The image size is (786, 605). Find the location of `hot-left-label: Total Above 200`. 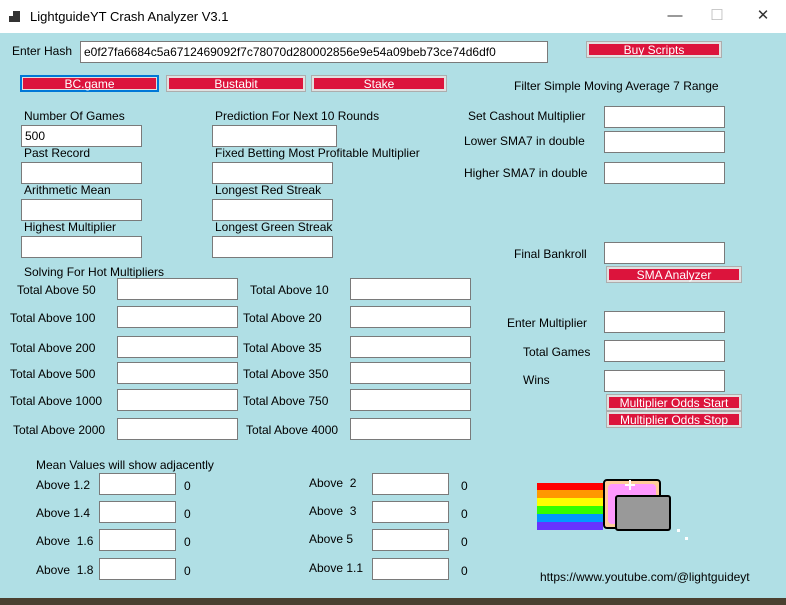

hot-left-label: Total Above 200 is located at coordinates (53, 348).